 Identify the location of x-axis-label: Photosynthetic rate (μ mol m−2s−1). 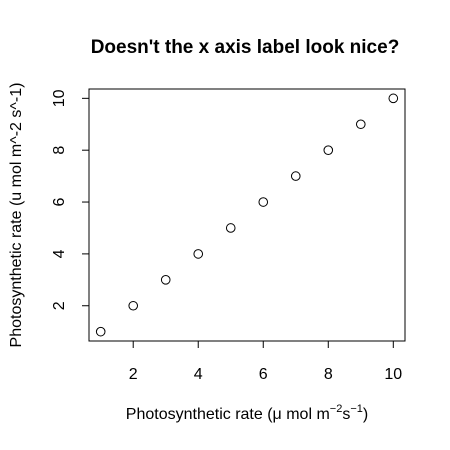
(247, 413).